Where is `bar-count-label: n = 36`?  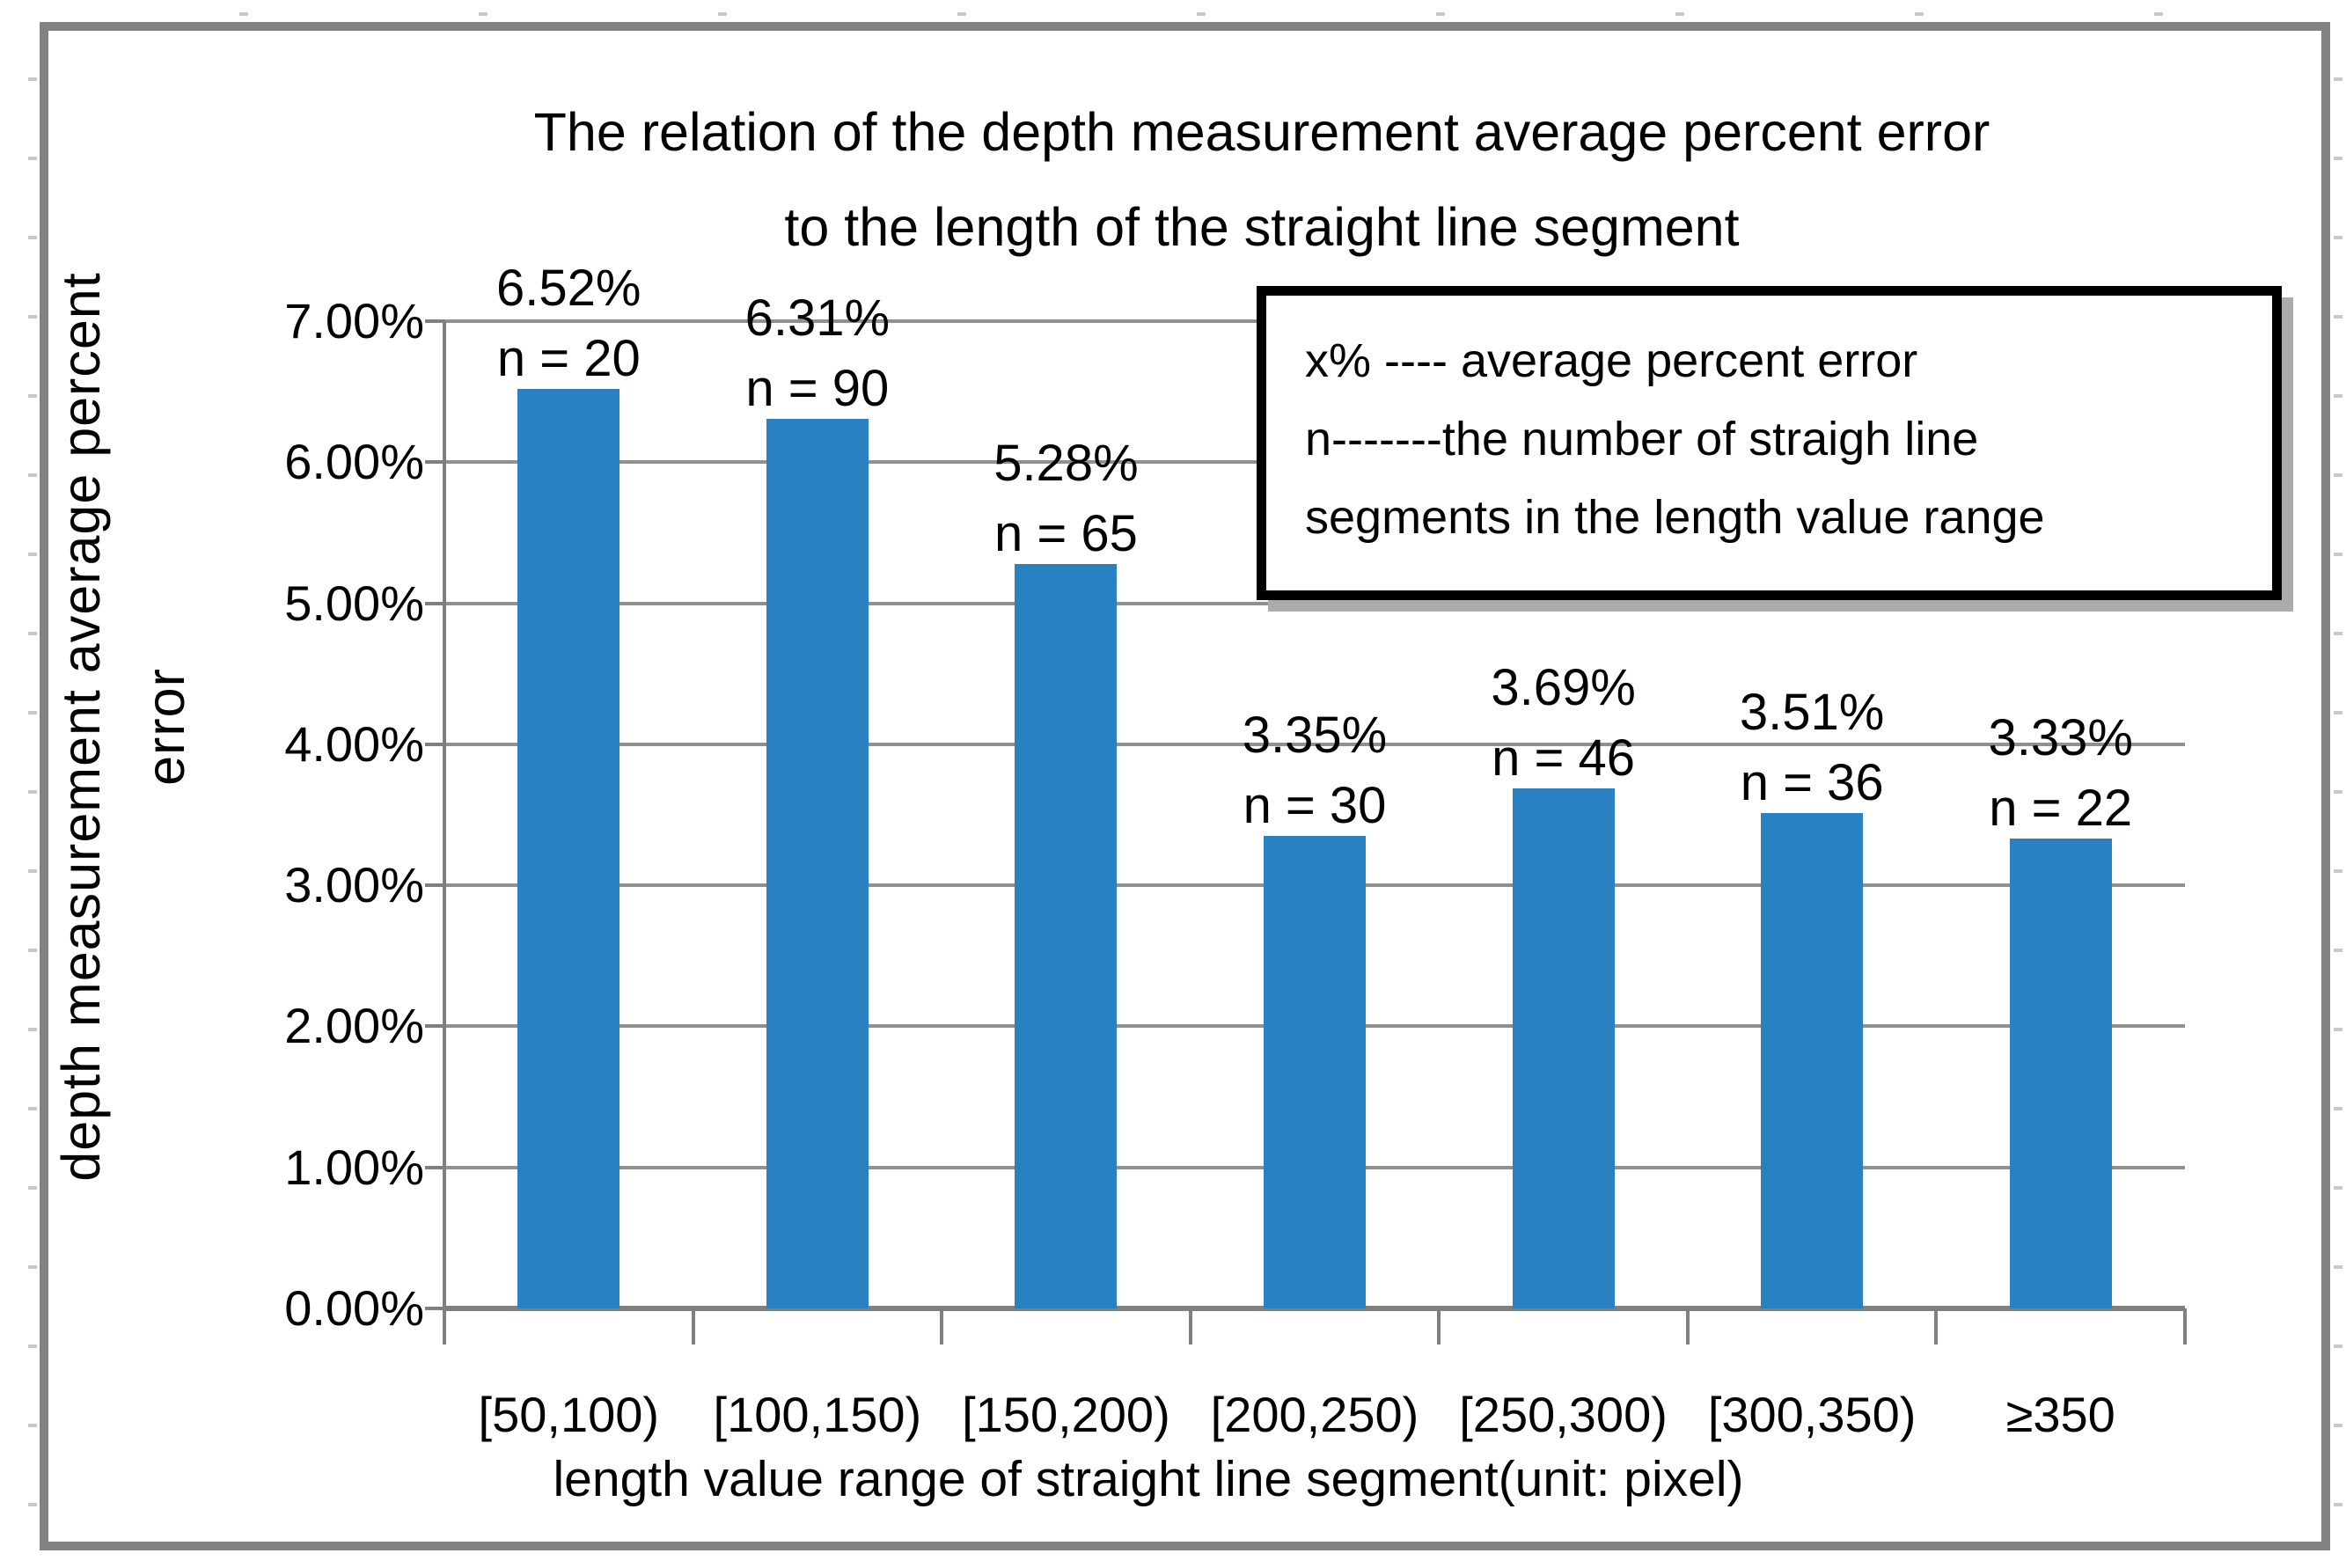
bar-count-label: n = 36 is located at coordinates (1812, 783).